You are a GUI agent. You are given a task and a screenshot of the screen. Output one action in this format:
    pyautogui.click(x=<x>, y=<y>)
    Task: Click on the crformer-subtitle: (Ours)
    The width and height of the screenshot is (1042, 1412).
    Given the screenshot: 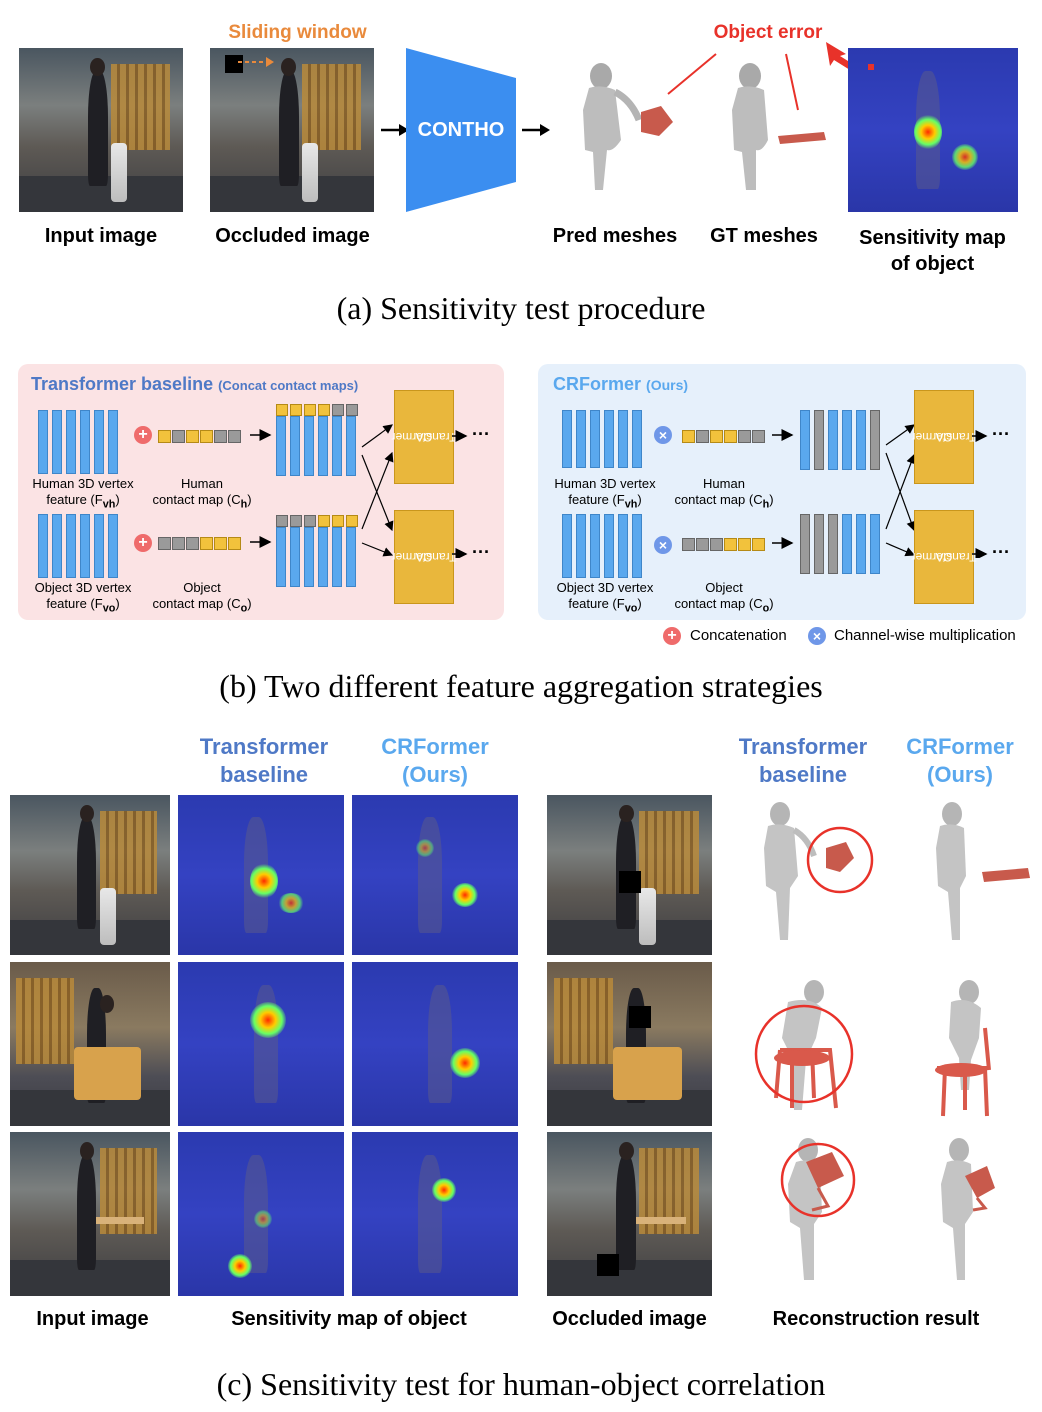 What is the action you would take?
    pyautogui.click(x=667, y=385)
    